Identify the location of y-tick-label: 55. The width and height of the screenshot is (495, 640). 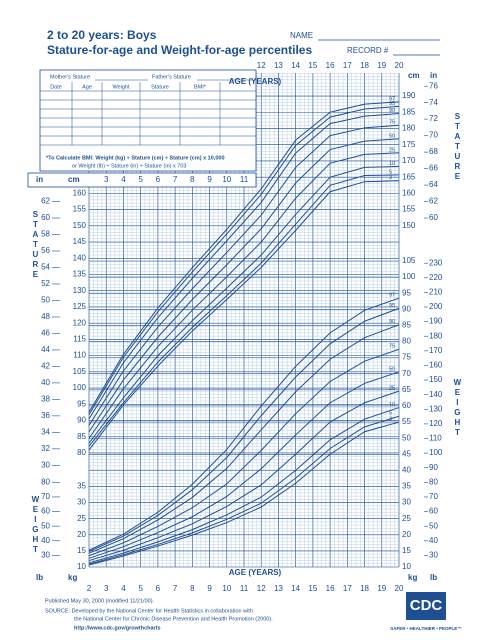
(406, 421).